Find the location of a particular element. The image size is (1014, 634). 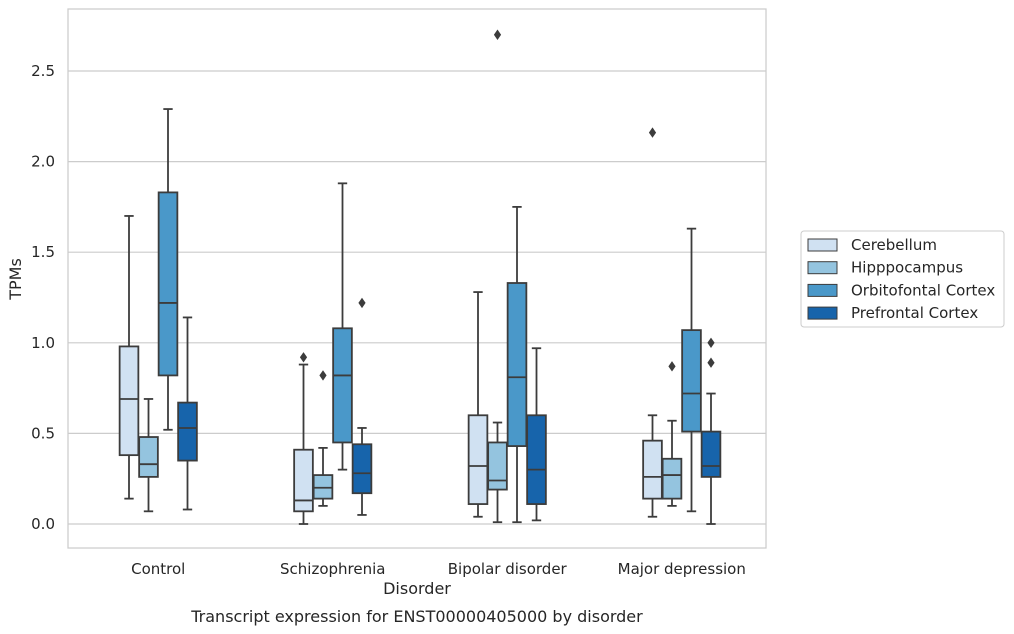

y-tick-label: 2.0 is located at coordinates (43, 162).